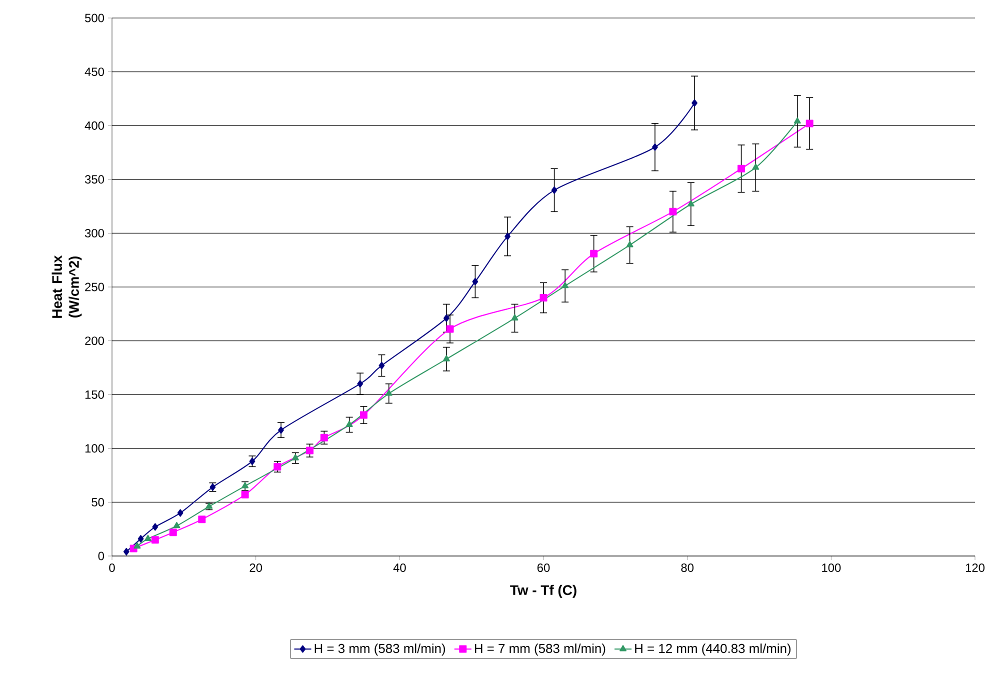 Image resolution: width=995 pixels, height=677 pixels. I want to click on x-tick-label: 0, so click(112, 568).